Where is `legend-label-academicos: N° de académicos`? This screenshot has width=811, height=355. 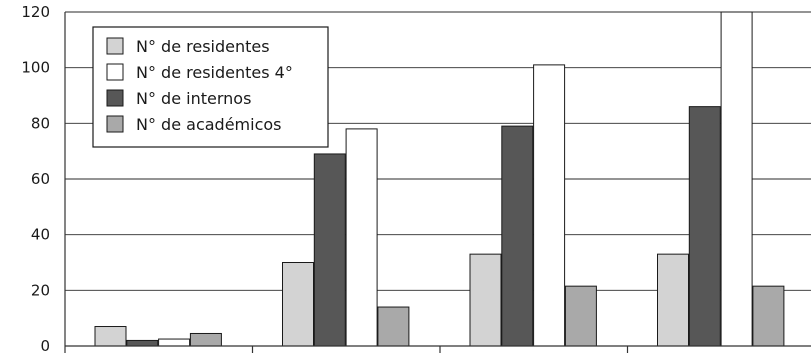 legend-label-academicos: N° de académicos is located at coordinates (209, 124).